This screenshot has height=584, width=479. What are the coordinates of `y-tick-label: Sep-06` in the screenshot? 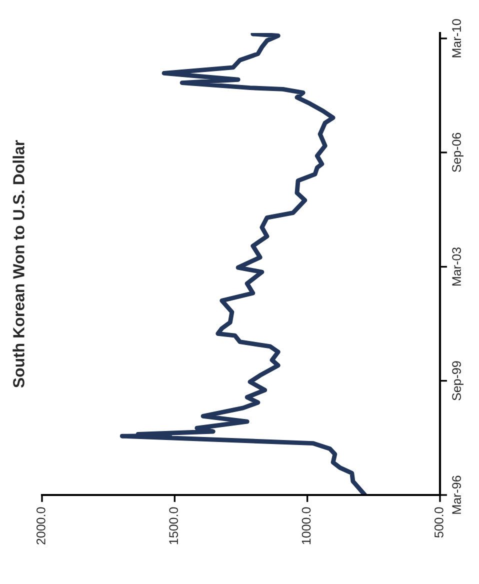 It's located at (458, 152).